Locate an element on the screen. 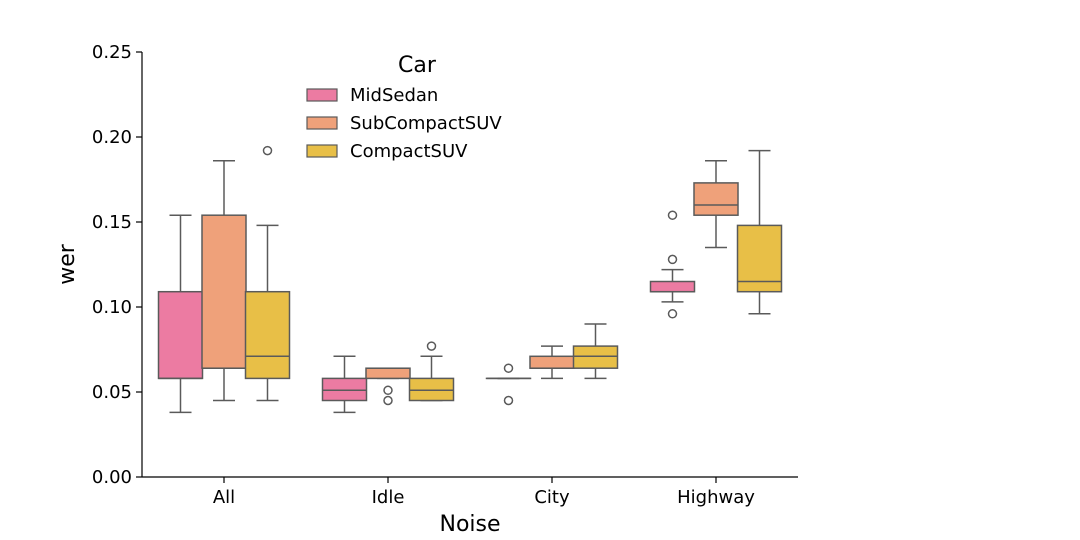 Image resolution: width=1080 pixels, height=540 pixels. legend-title: Car is located at coordinates (417, 65).